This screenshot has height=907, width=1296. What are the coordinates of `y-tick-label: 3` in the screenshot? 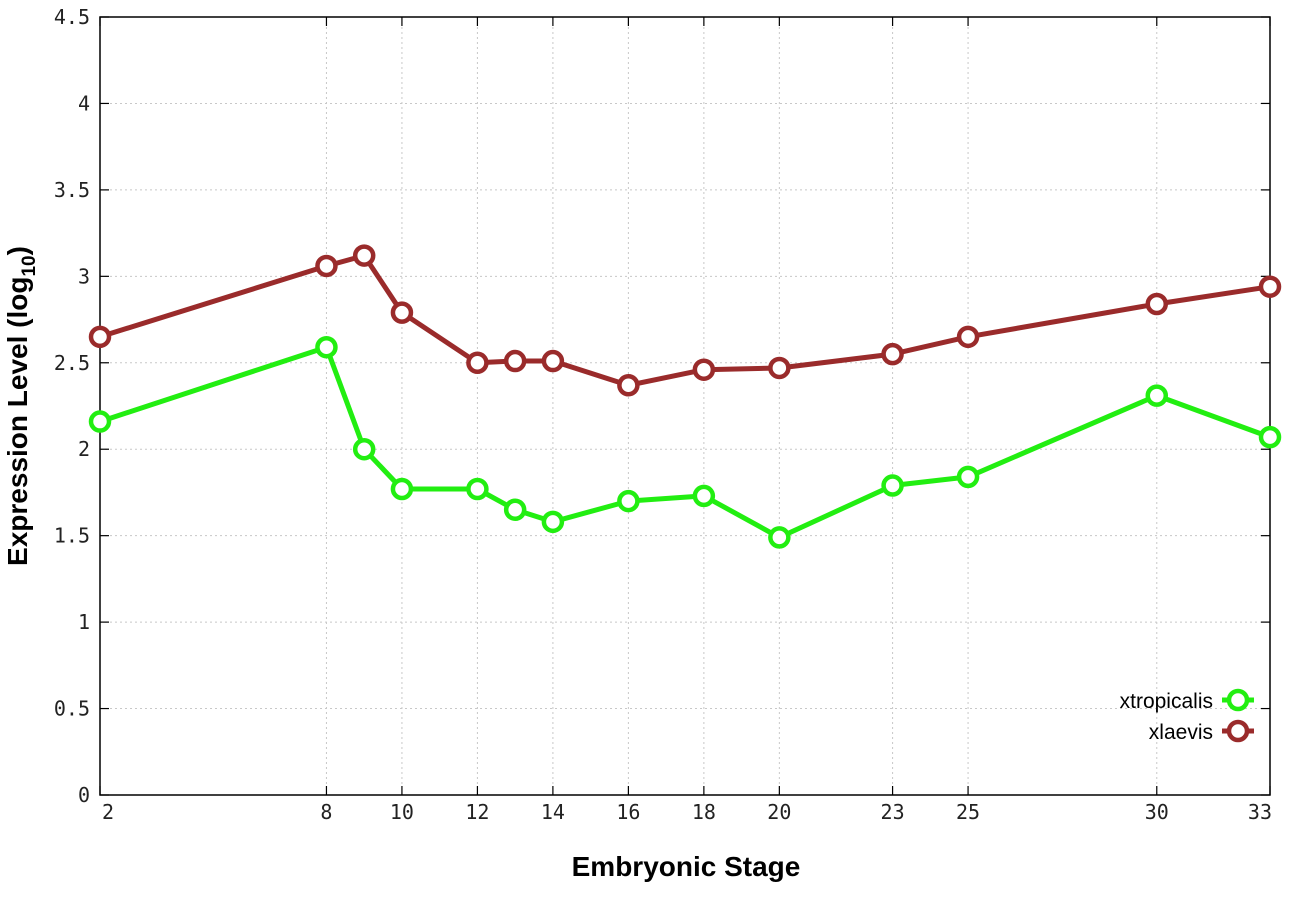 It's located at (84, 276).